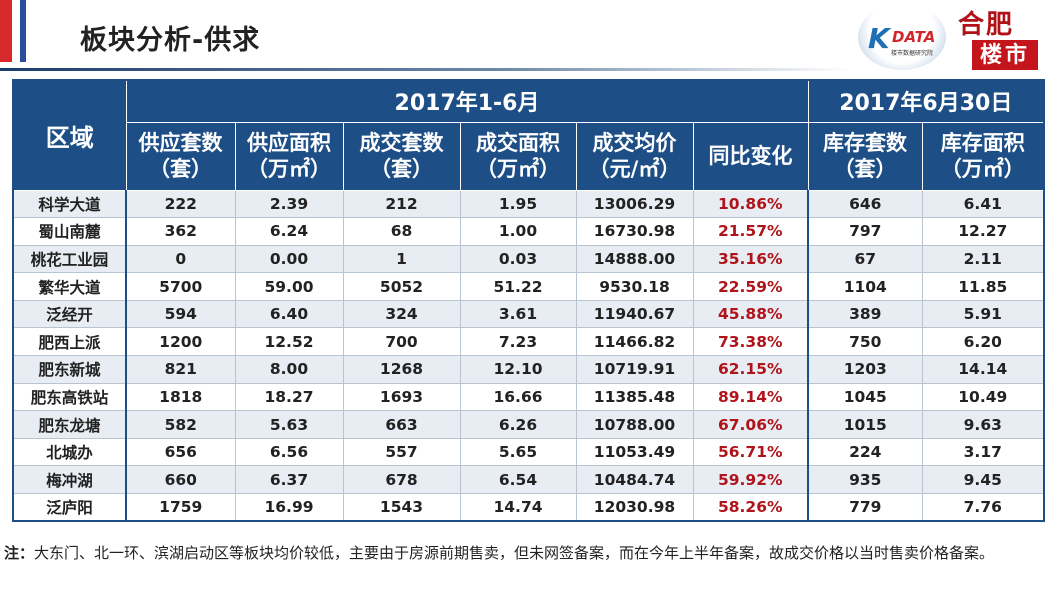 Image resolution: width=1055 pixels, height=591 pixels. What do you see at coordinates (750, 397) in the screenshot?
I see `yoy-change-cell: 89.14%` at bounding box center [750, 397].